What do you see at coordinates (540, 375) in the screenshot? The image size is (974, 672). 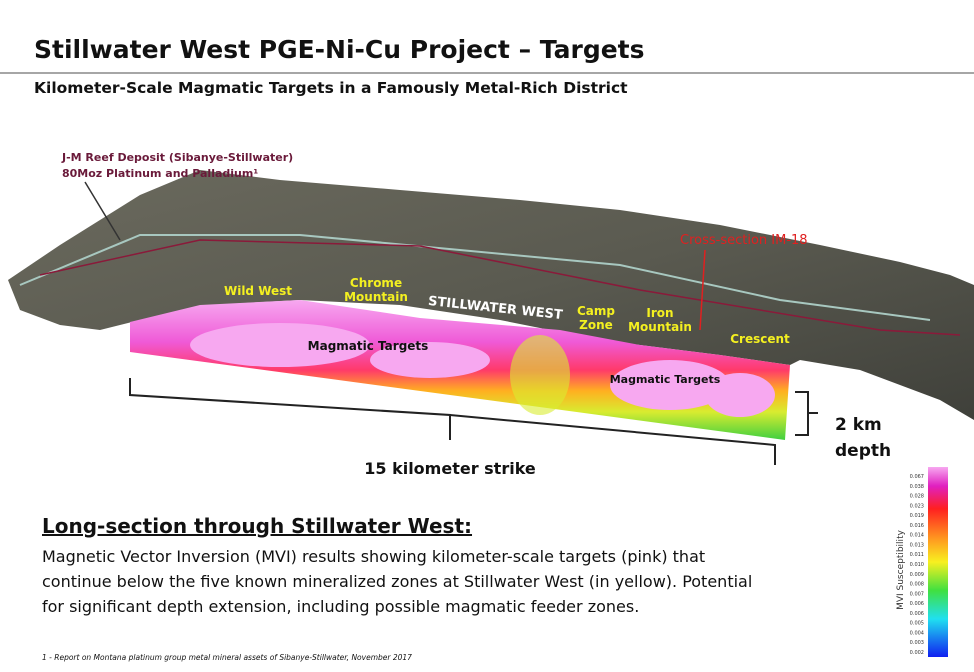 I see `low-zone` at bounding box center [540, 375].